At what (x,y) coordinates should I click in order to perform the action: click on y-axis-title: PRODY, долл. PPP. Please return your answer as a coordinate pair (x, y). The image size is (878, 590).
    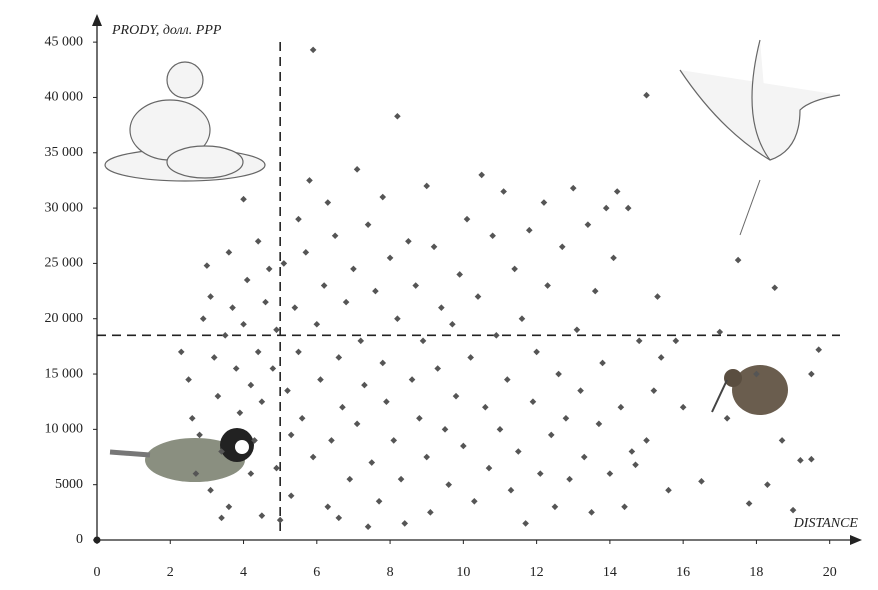
    Looking at the image, I should click on (166, 30).